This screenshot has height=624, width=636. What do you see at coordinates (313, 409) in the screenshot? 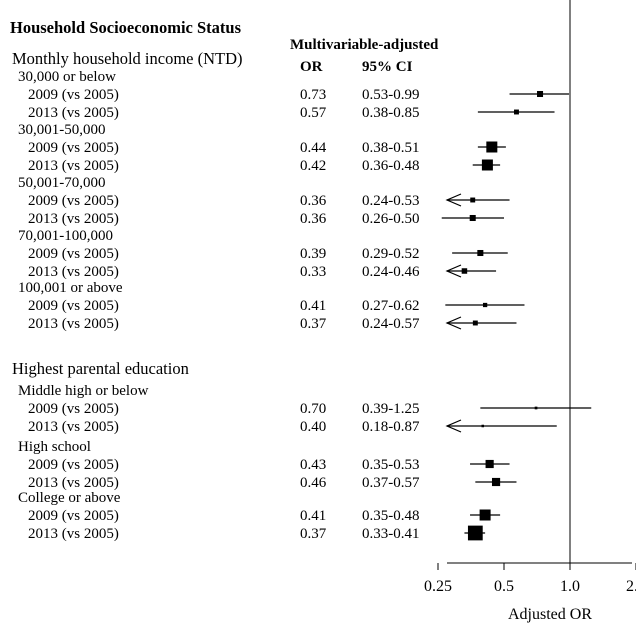
I see `or-value: 0.70` at bounding box center [313, 409].